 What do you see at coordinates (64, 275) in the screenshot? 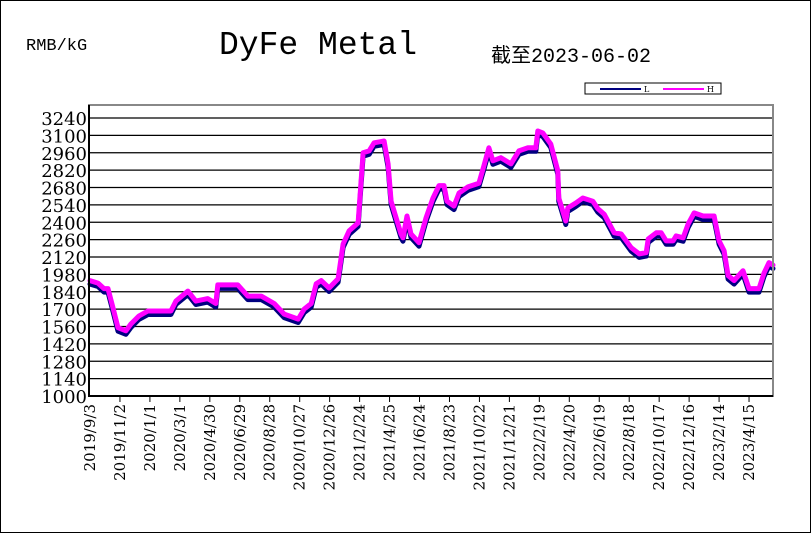
I see `y-tick-label: 1980` at bounding box center [64, 275].